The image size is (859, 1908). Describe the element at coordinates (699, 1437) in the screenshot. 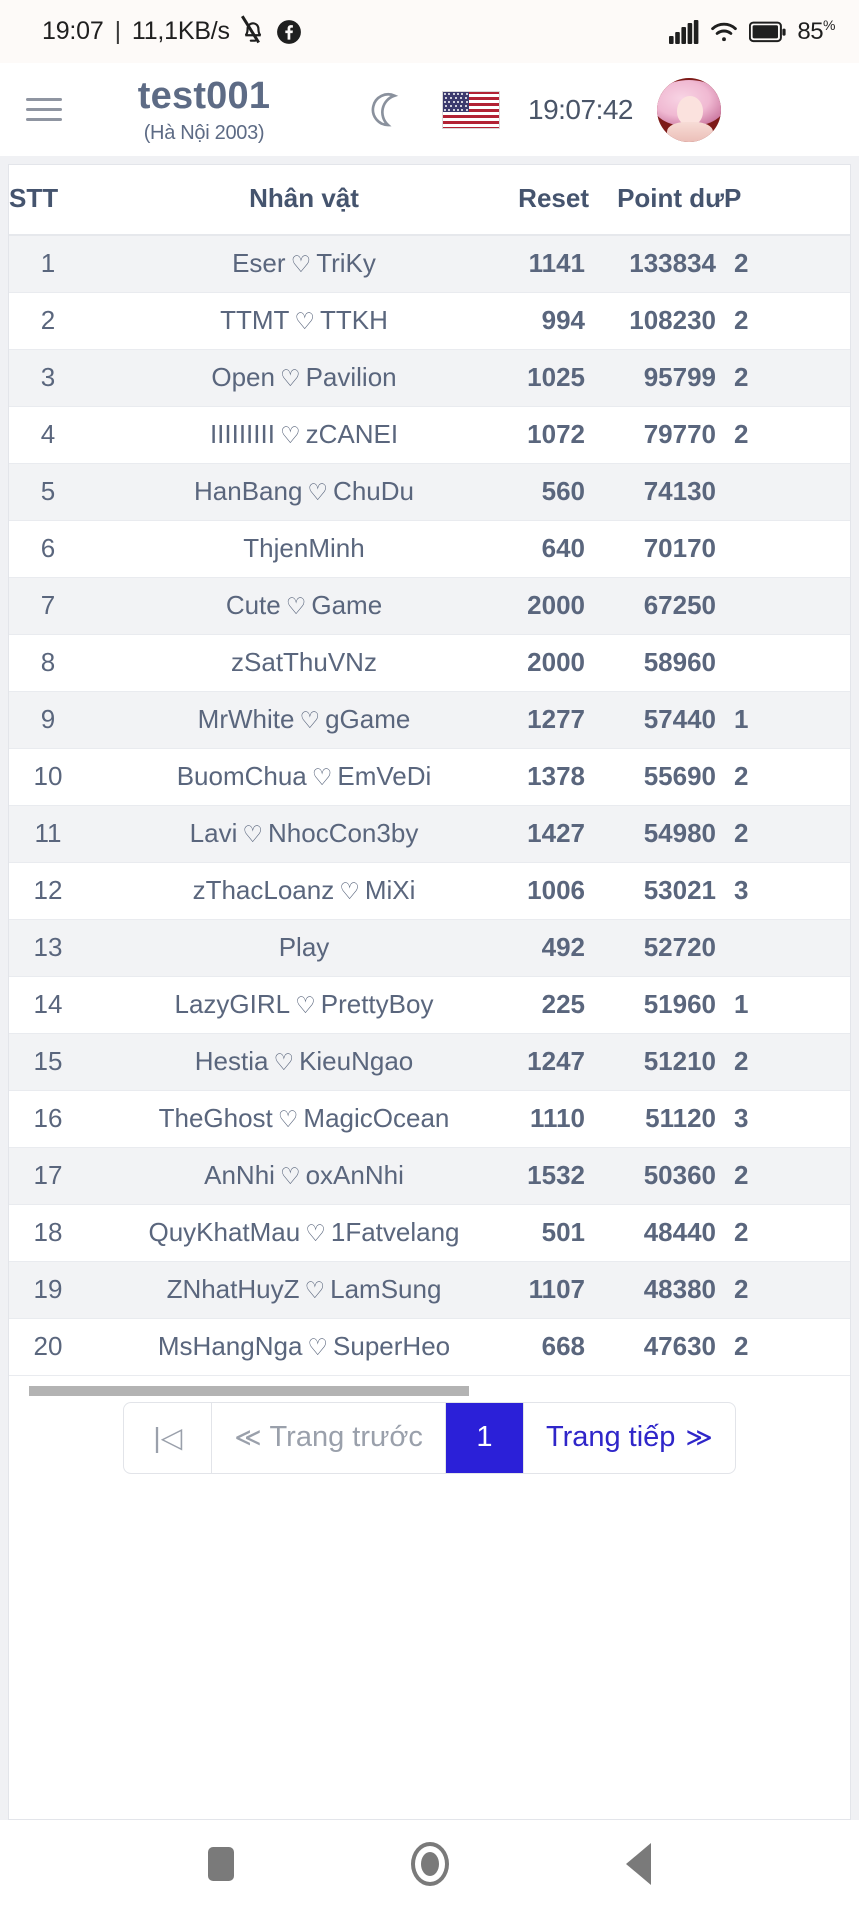

I see `double-chevron-right-icon: ≫` at that location.